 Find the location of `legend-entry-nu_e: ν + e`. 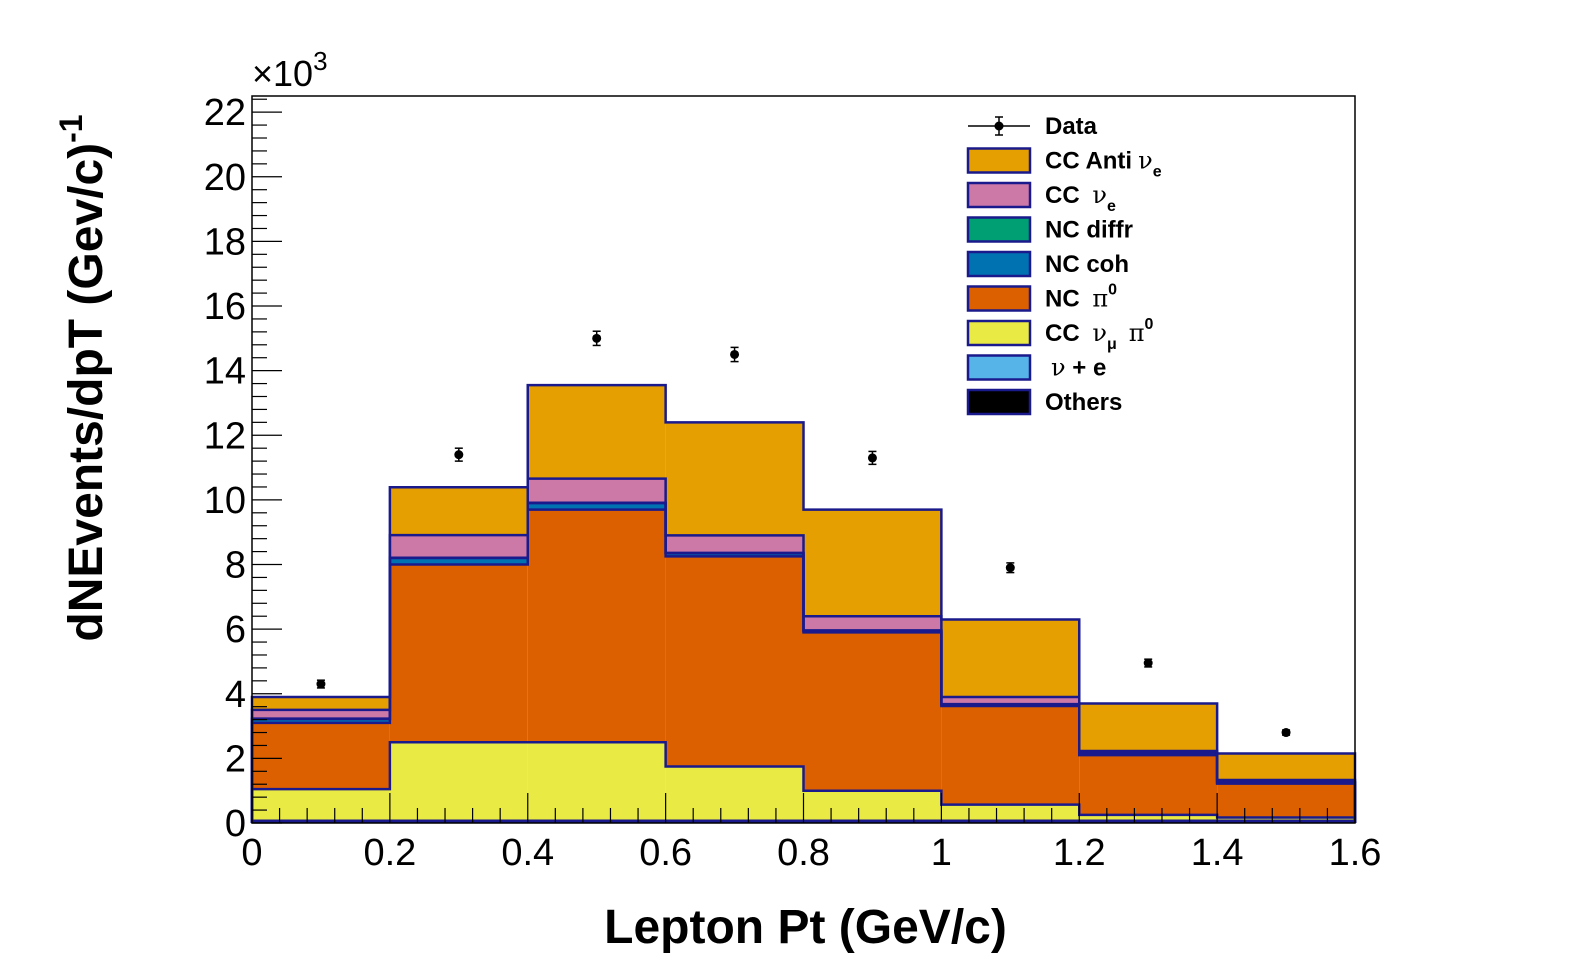

legend-entry-nu_e: ν + e is located at coordinates (1036, 368).